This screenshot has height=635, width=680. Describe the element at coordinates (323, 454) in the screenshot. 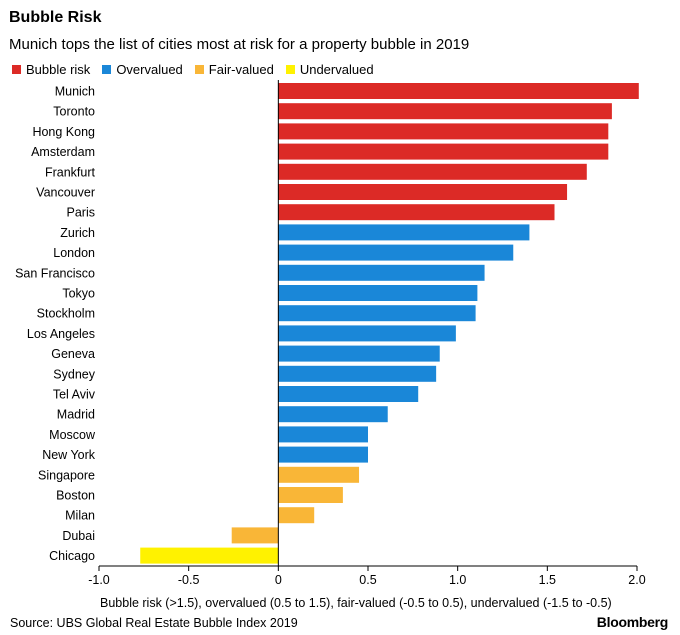

I see `bar-new-york` at that location.